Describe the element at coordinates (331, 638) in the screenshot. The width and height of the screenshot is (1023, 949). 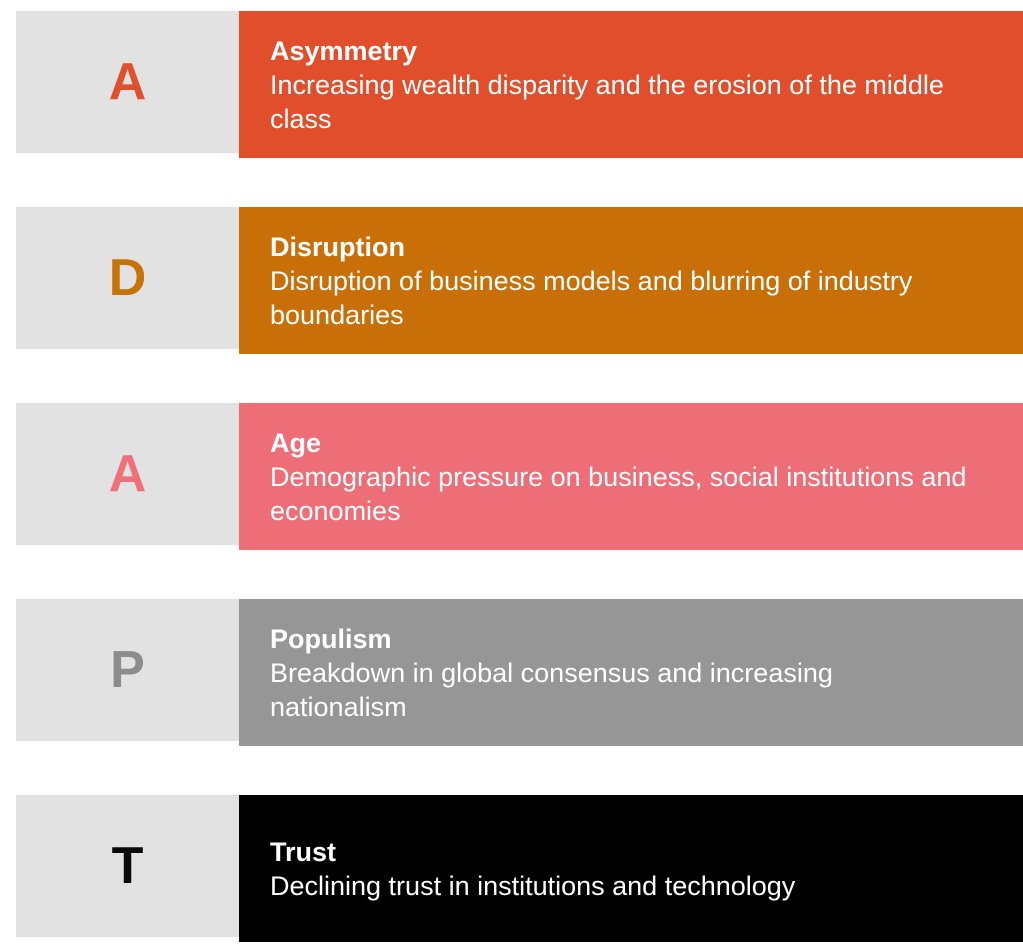
I see `row-title: Populism` at that location.